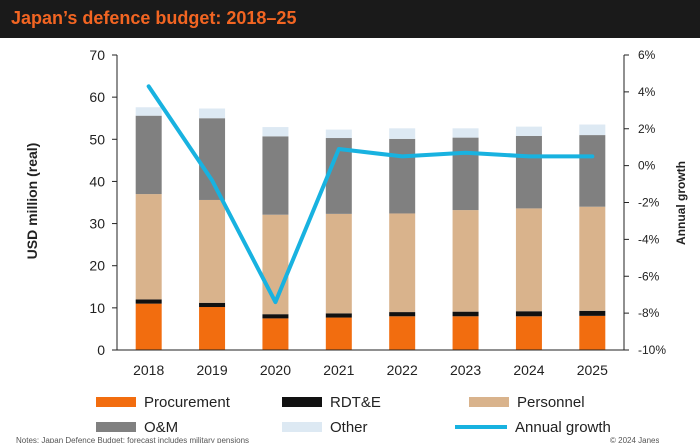 This screenshot has height=443, width=700. What do you see at coordinates (592, 258) in the screenshot?
I see `bar-segment-personnel-2025` at bounding box center [592, 258].